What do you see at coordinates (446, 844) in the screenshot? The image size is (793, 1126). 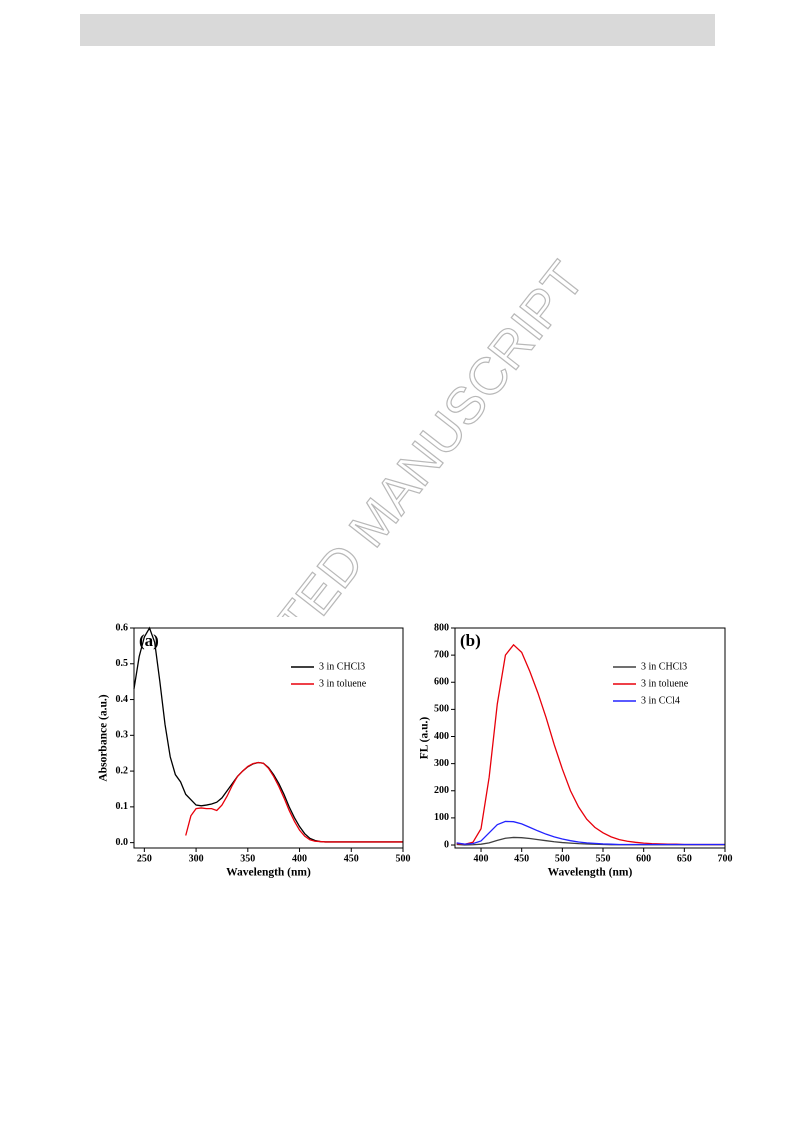 I see `y-tick-label: 0` at bounding box center [446, 844].